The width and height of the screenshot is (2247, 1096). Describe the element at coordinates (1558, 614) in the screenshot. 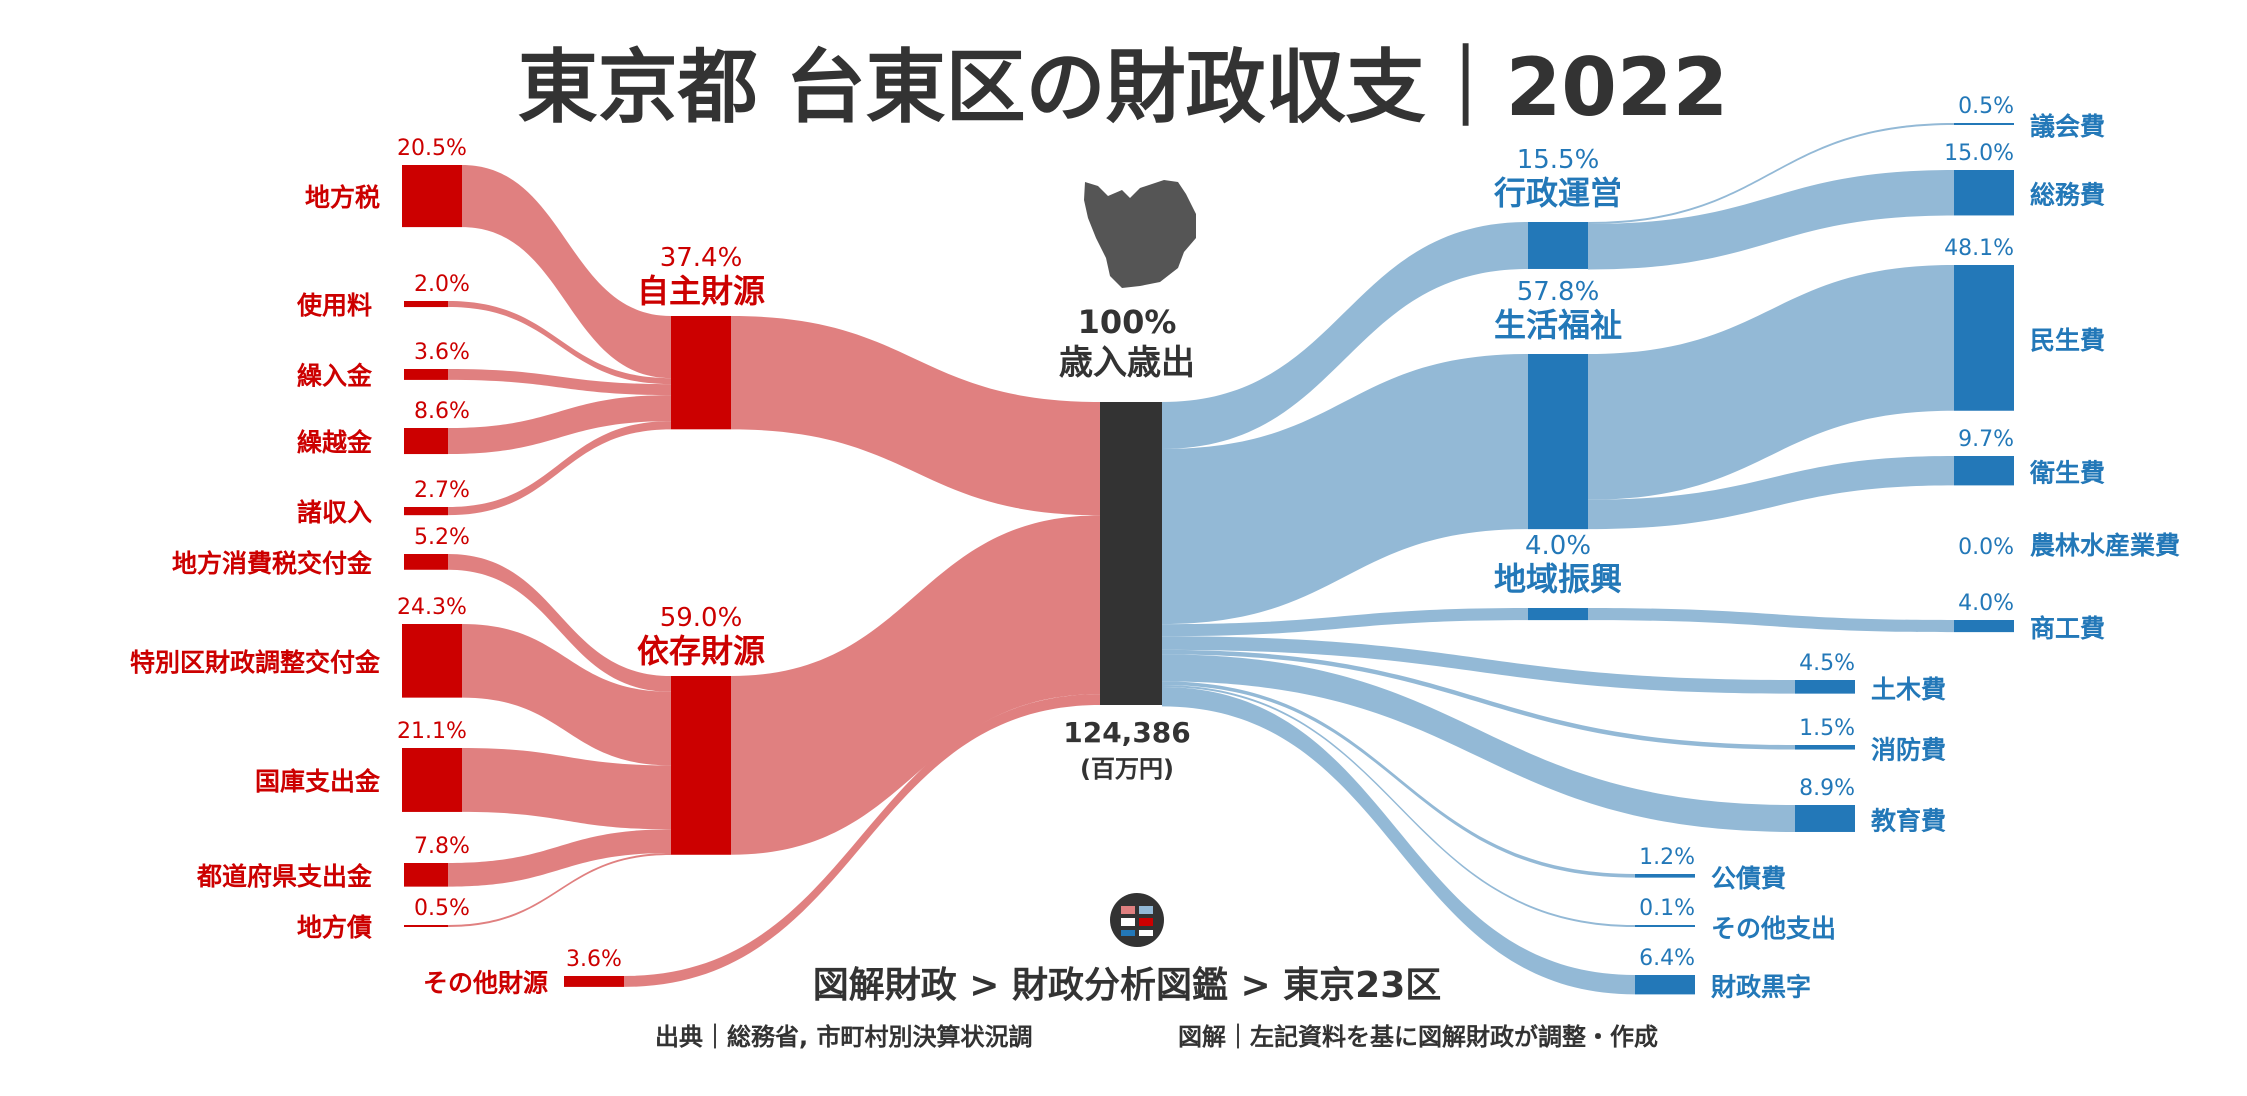

I see `node-regional-development` at that location.